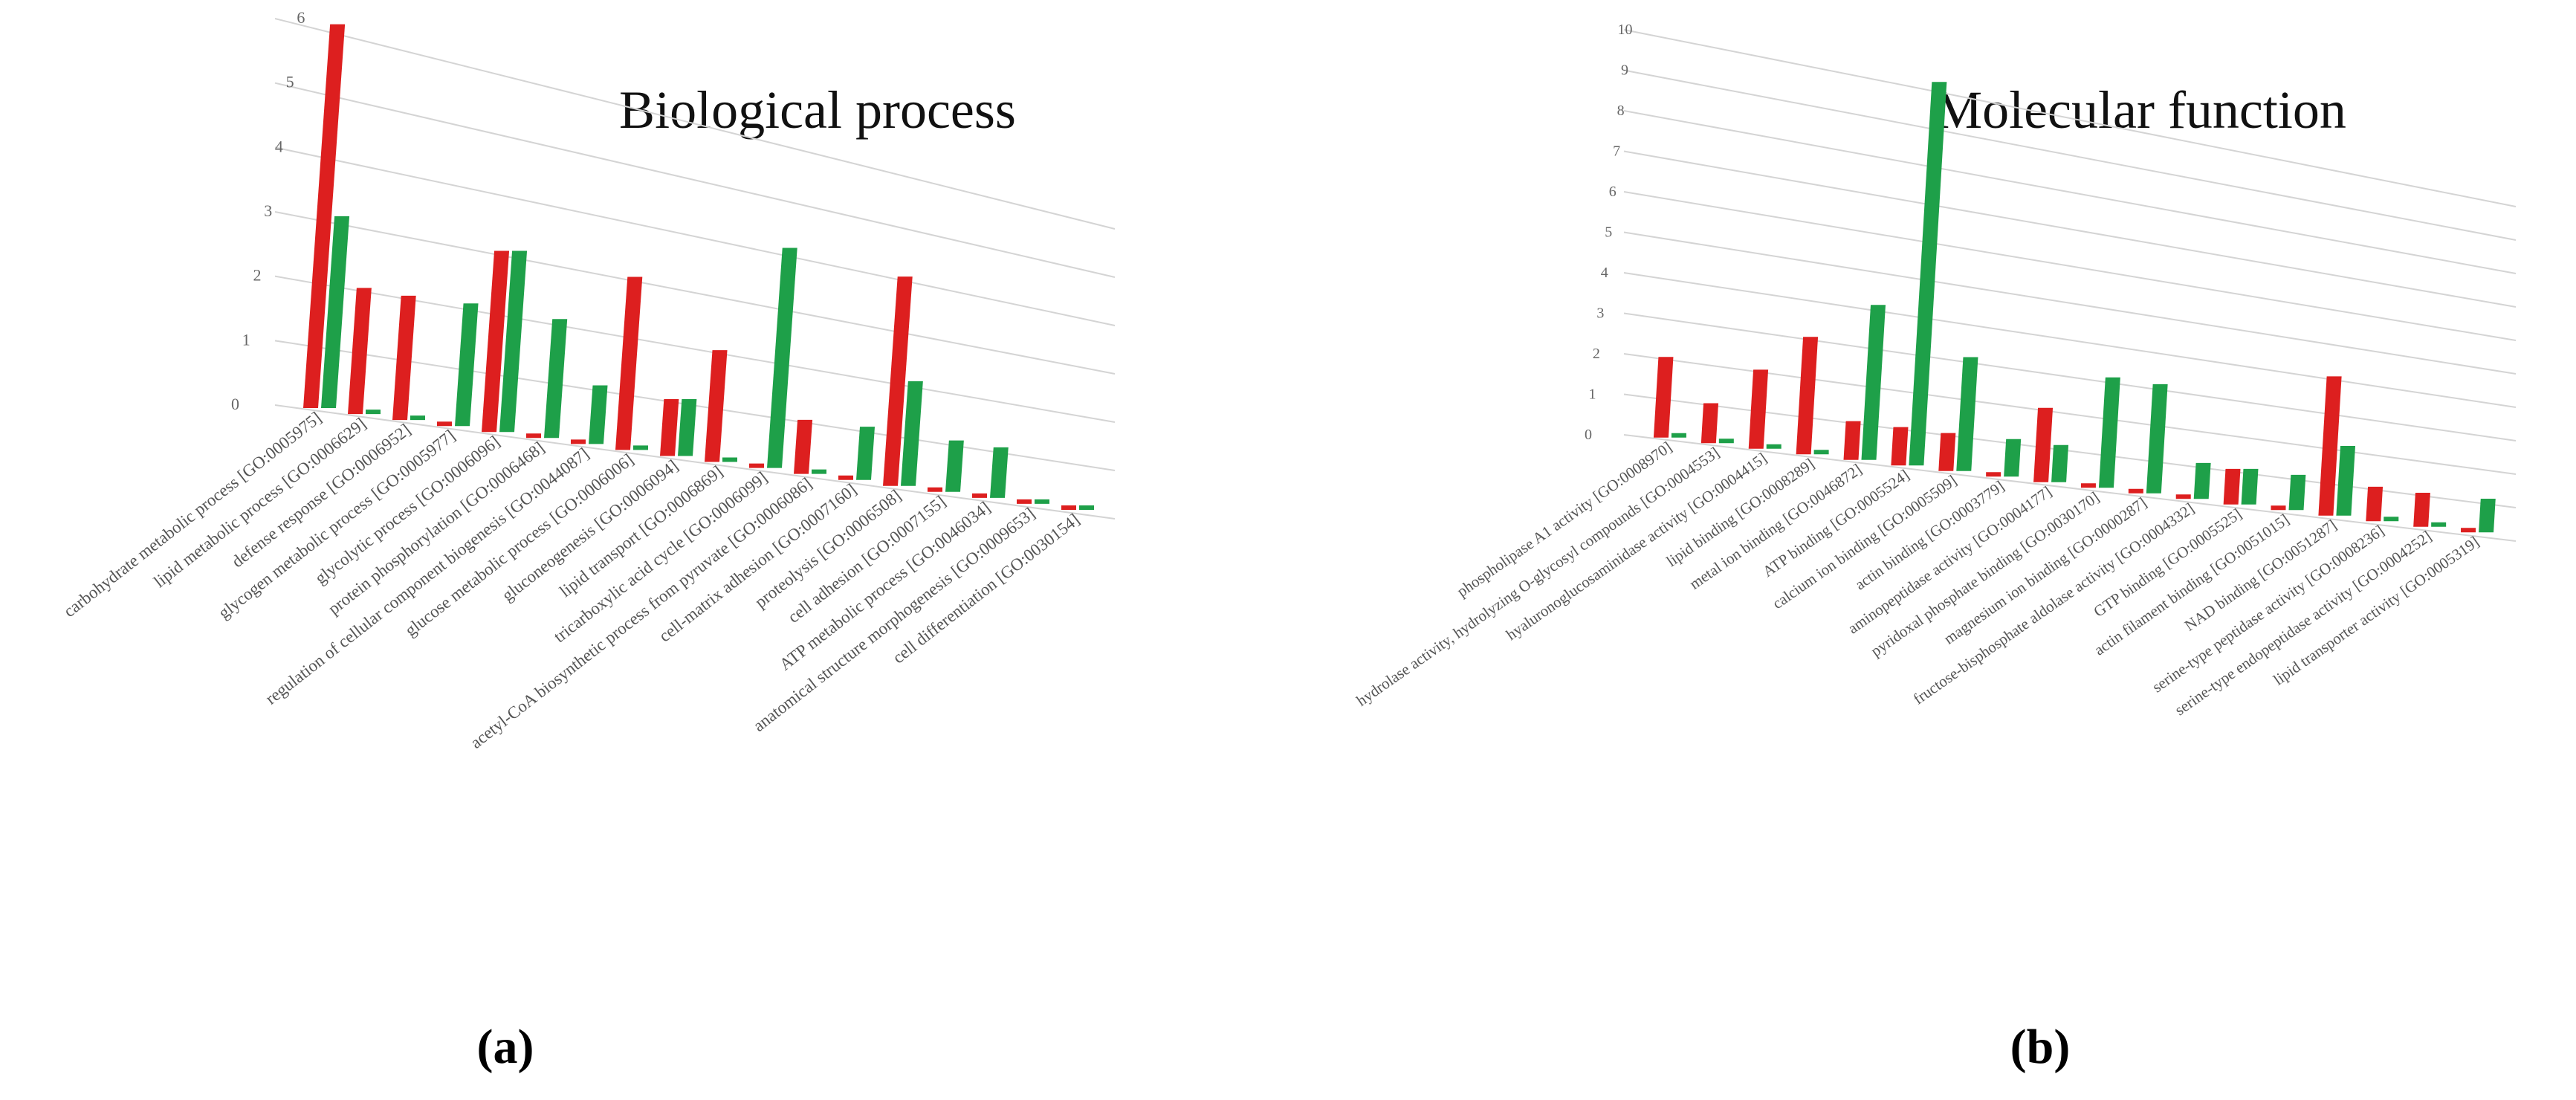 The width and height of the screenshot is (2576, 1100). What do you see at coordinates (1616, 151) in the screenshot?
I see `y-tick-label: 7` at bounding box center [1616, 151].